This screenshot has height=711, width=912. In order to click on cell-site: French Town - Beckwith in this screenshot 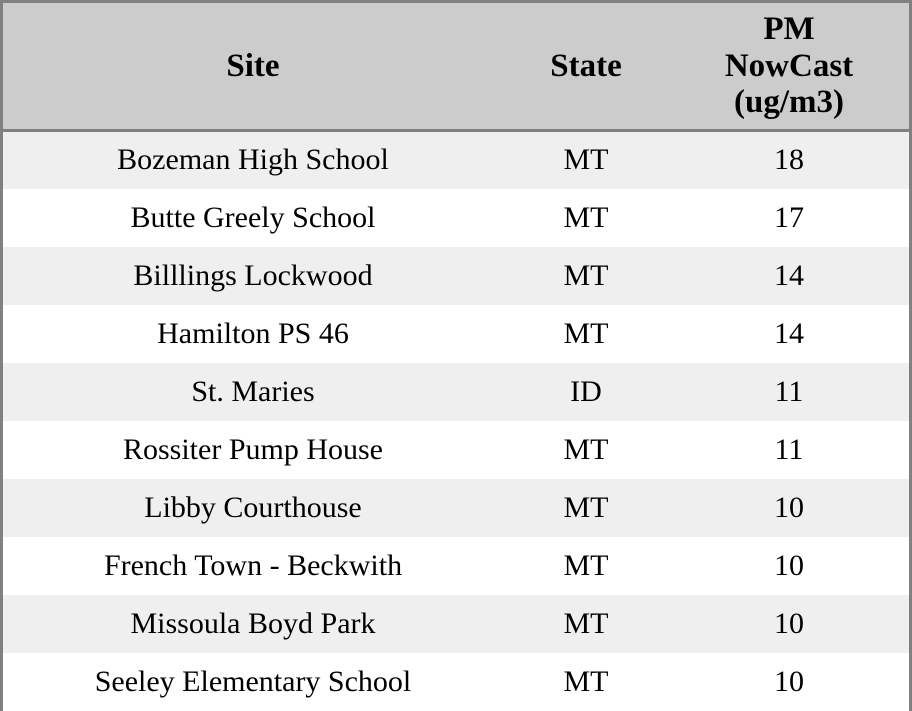, I will do `click(253, 565)`.